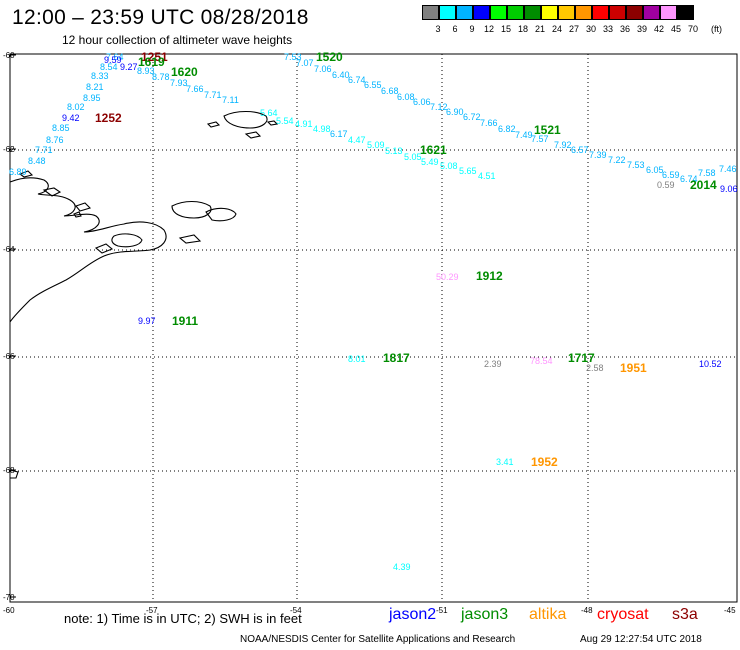 Image resolution: width=740 pixels, height=650 pixels. I want to click on wave-height-value: 6.59, so click(671, 175).